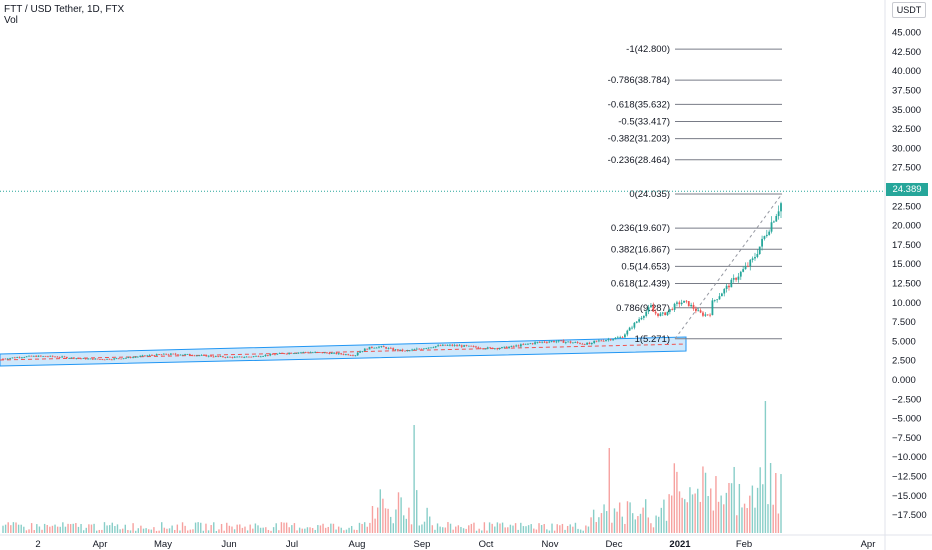 The width and height of the screenshot is (932, 550). What do you see at coordinates (906, 91) in the screenshot?
I see `y-tick-label: 37.500` at bounding box center [906, 91].